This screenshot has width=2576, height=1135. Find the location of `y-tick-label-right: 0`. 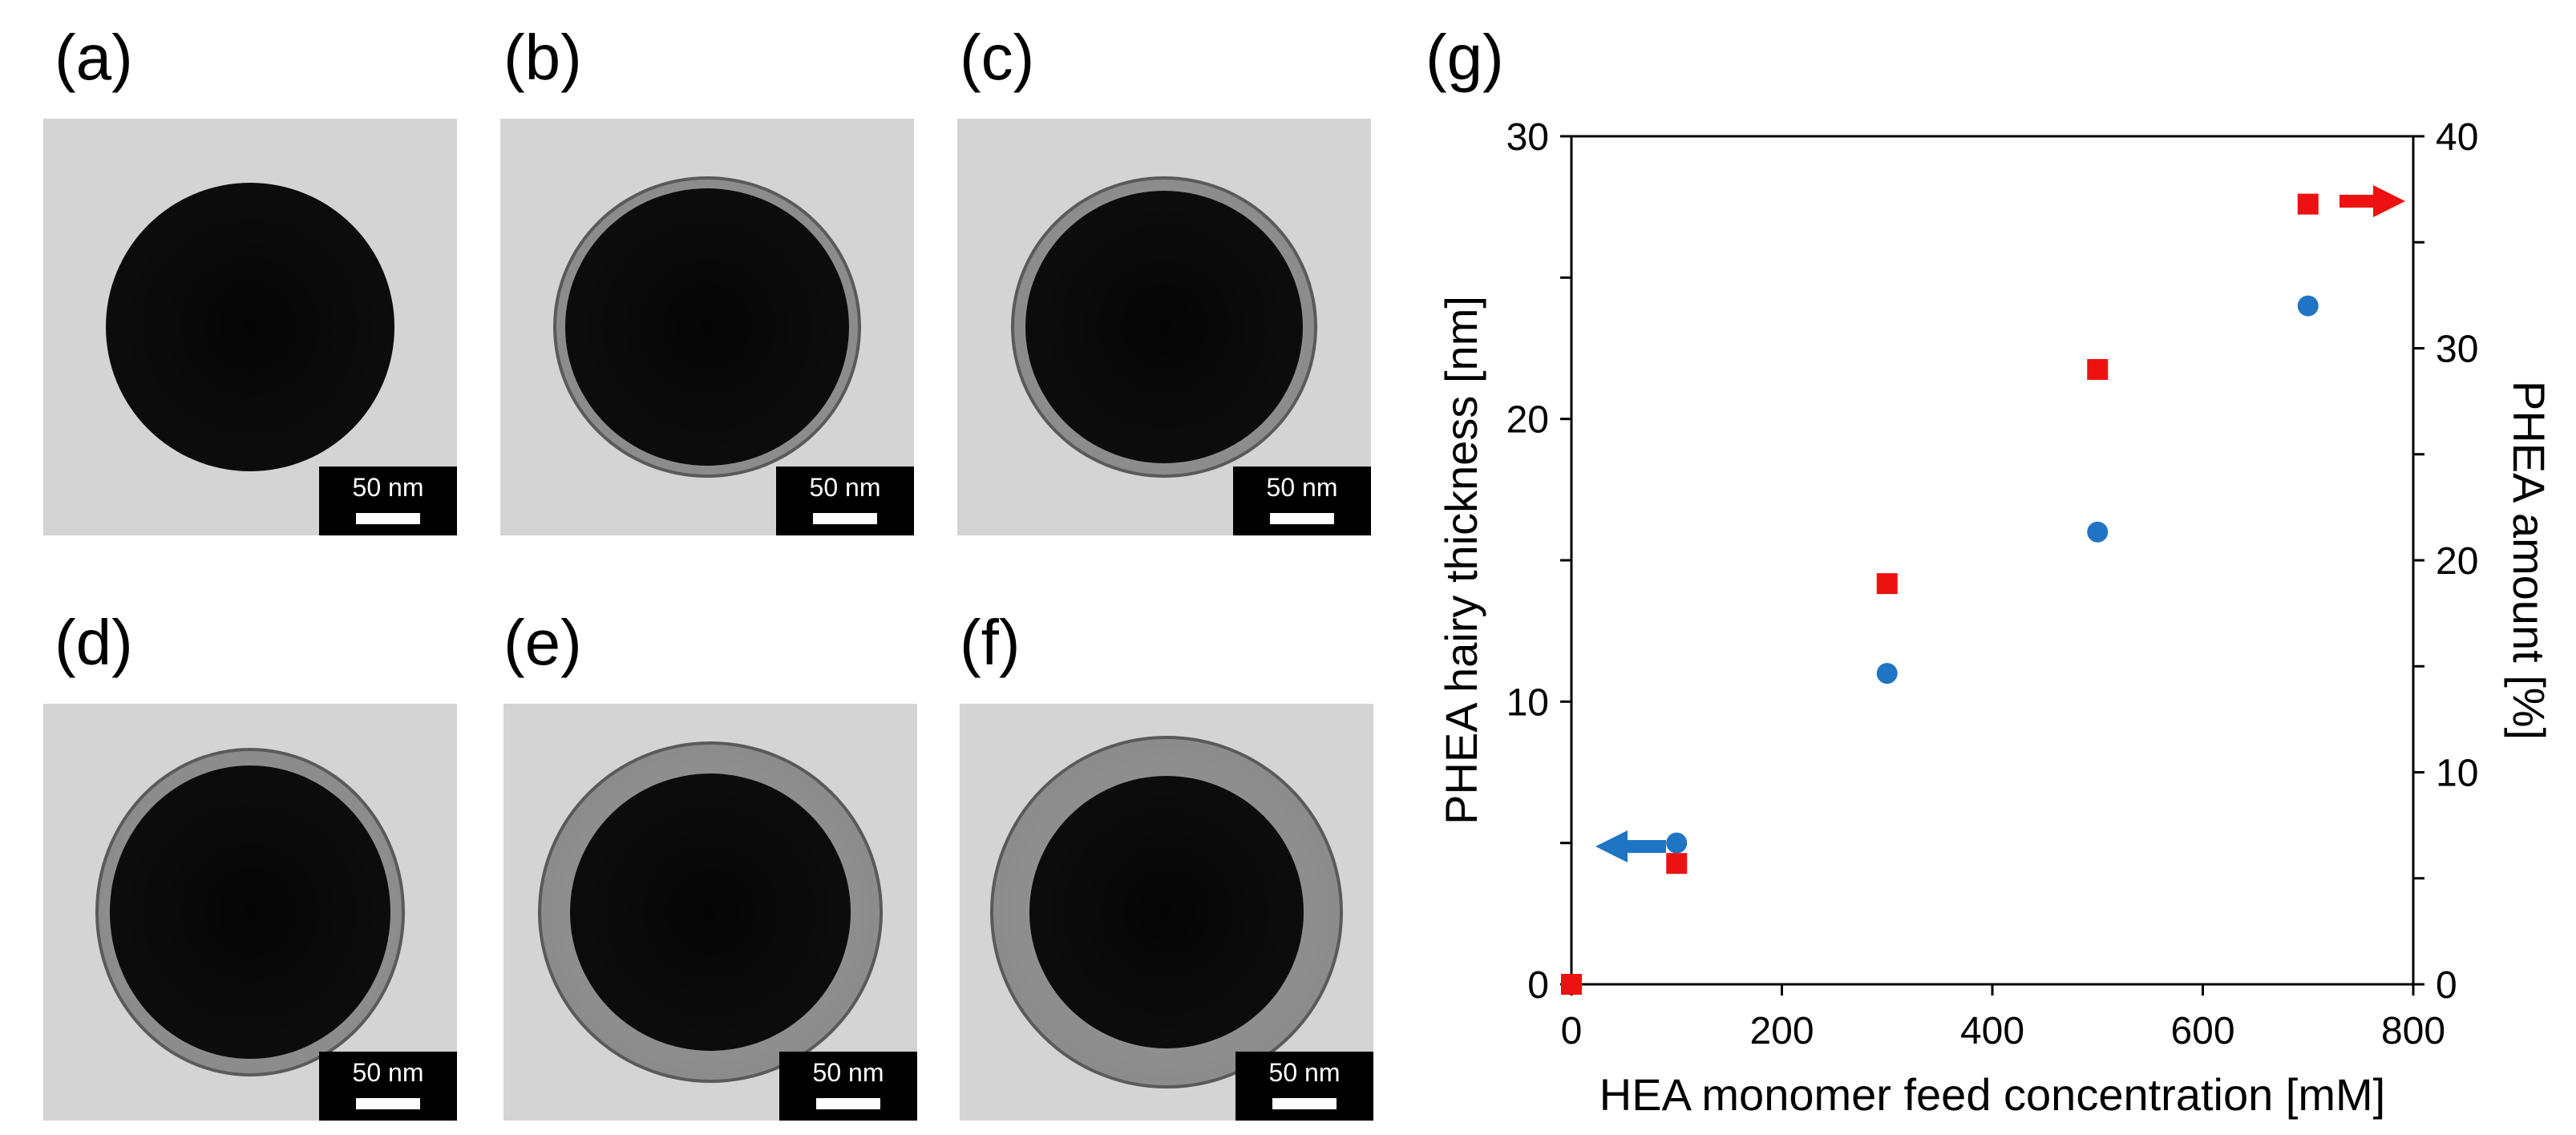

y-tick-label-right: 0 is located at coordinates (2446, 986).